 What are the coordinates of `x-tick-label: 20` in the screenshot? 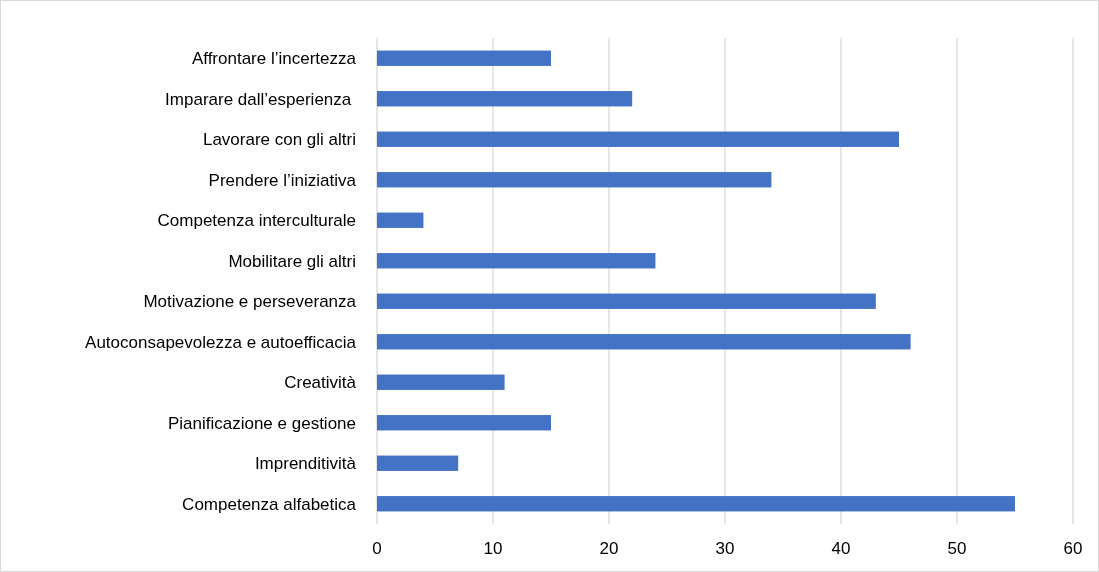 It's located at (609, 548).